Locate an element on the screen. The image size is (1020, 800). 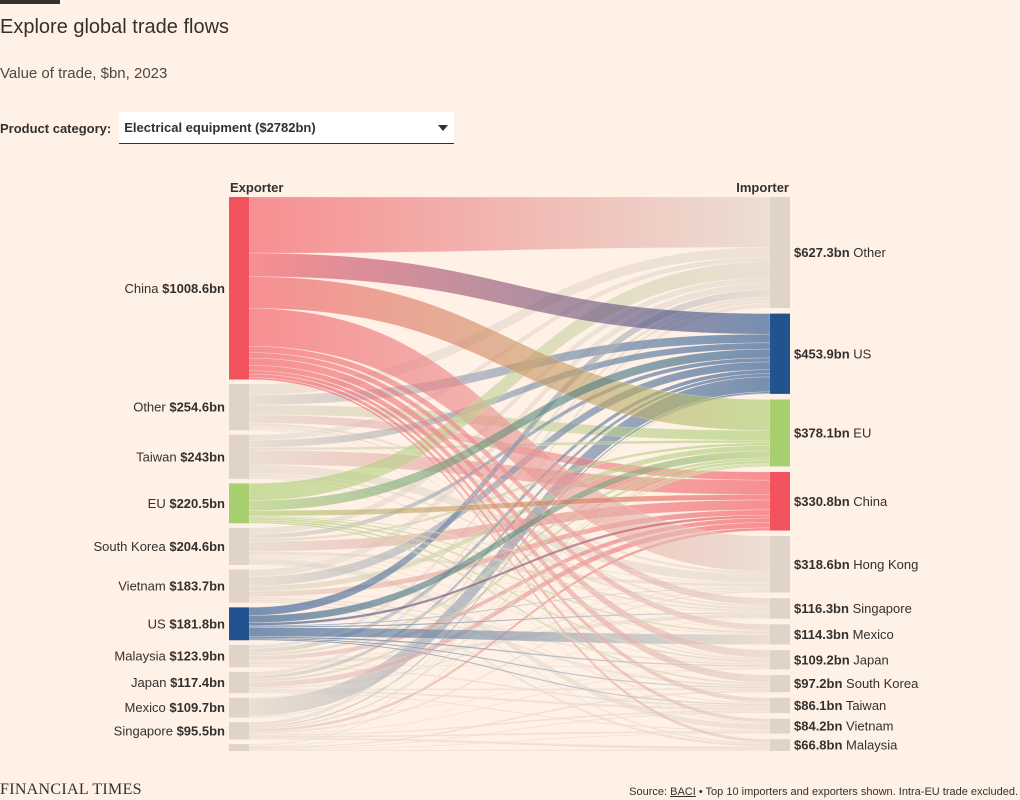
ft-logo: FINANCIAL TIMES is located at coordinates (71, 789).